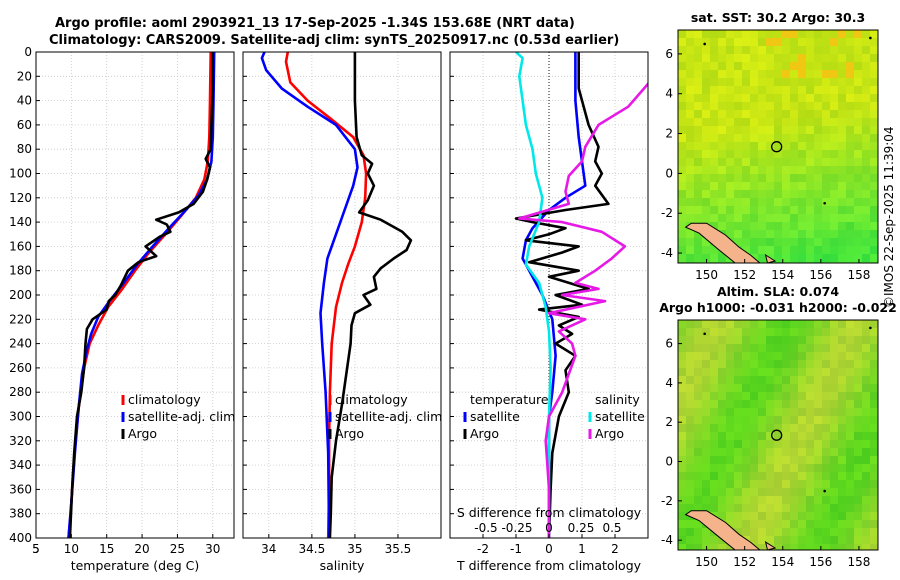 The height and width of the screenshot is (580, 900). I want to click on legend-label: satellite-adj. clim, so click(388, 416).